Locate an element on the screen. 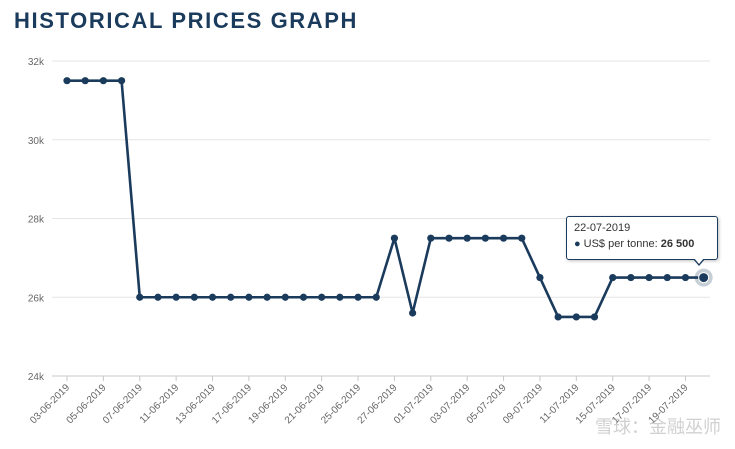 The image size is (735, 449). y-tick-label: 28k is located at coordinates (36, 220).